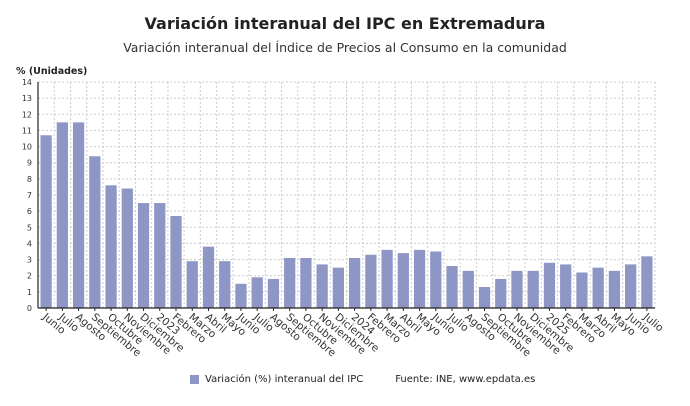  What do you see at coordinates (51, 71) in the screenshot?
I see `y-axis-label: % (Unidades)` at bounding box center [51, 71].